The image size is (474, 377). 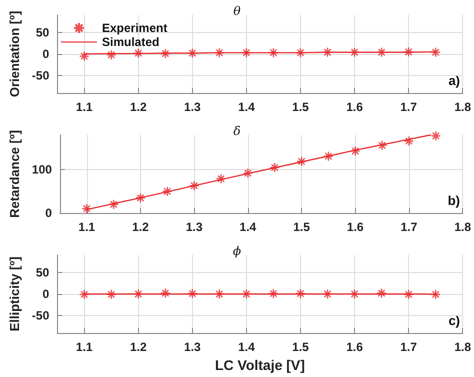 What do you see at coordinates (131, 42) in the screenshot?
I see `legend-label: Simulated` at bounding box center [131, 42].